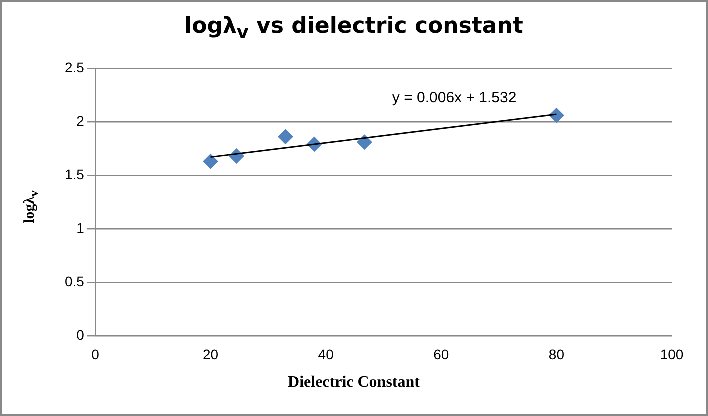 This screenshot has height=416, width=708. Describe the element at coordinates (326, 354) in the screenshot. I see `x-tick-label: 40` at that location.